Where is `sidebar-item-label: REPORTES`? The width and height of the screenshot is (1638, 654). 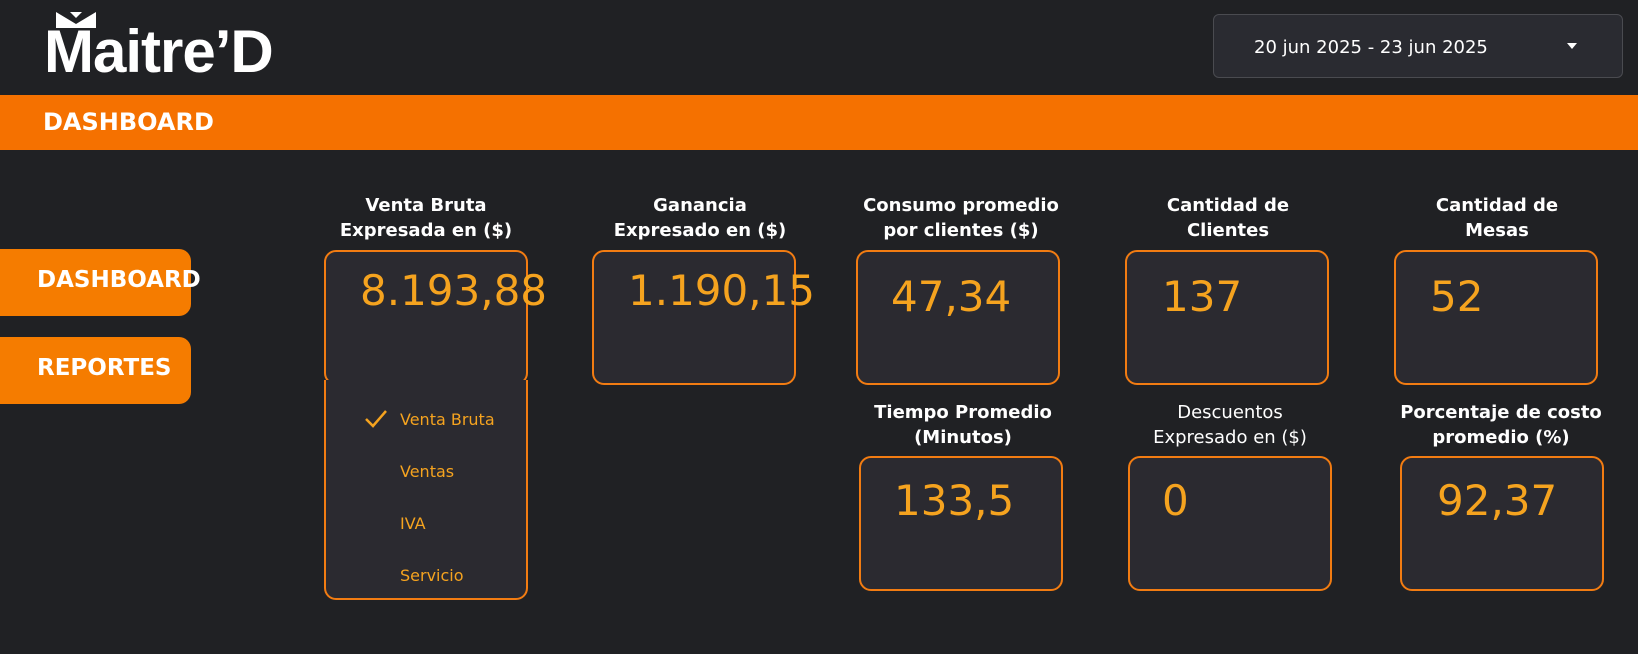 sidebar-item-label: REPORTES is located at coordinates (104, 368).